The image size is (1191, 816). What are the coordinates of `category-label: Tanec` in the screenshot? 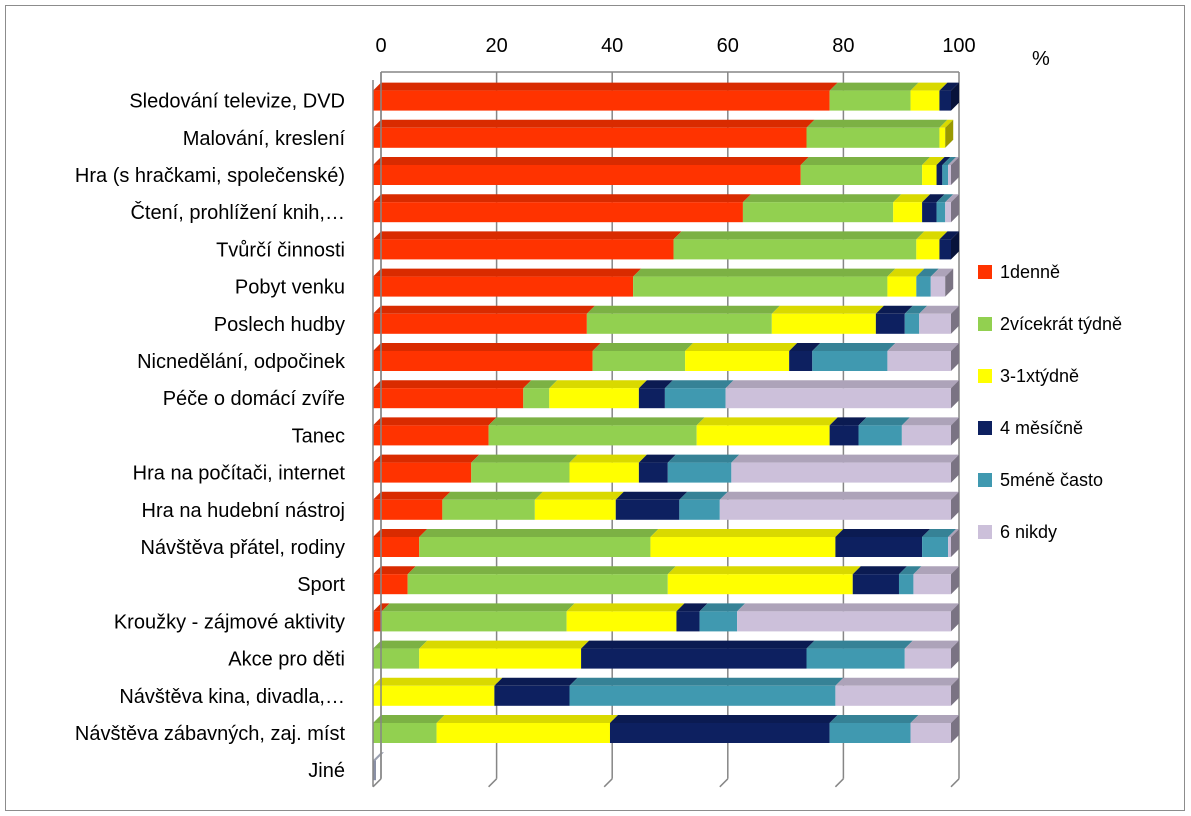 It's located at (318, 436).